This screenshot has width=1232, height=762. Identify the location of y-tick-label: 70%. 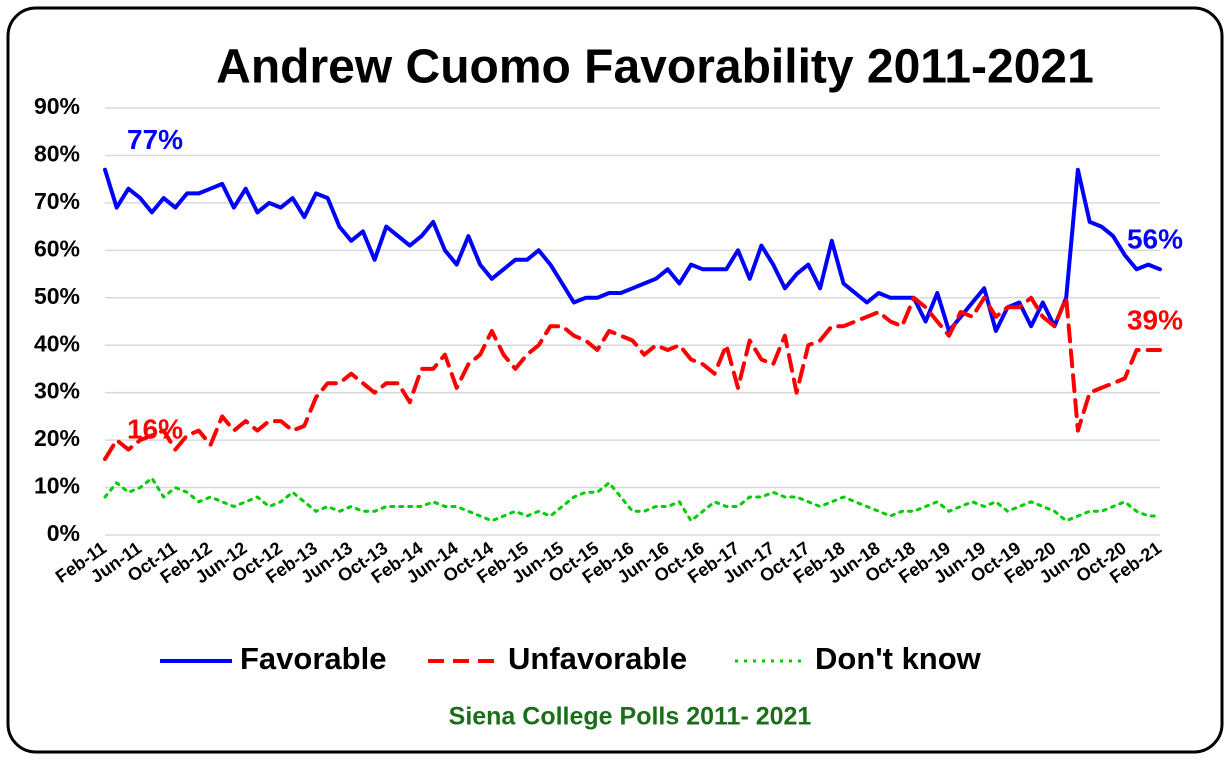
(57, 201).